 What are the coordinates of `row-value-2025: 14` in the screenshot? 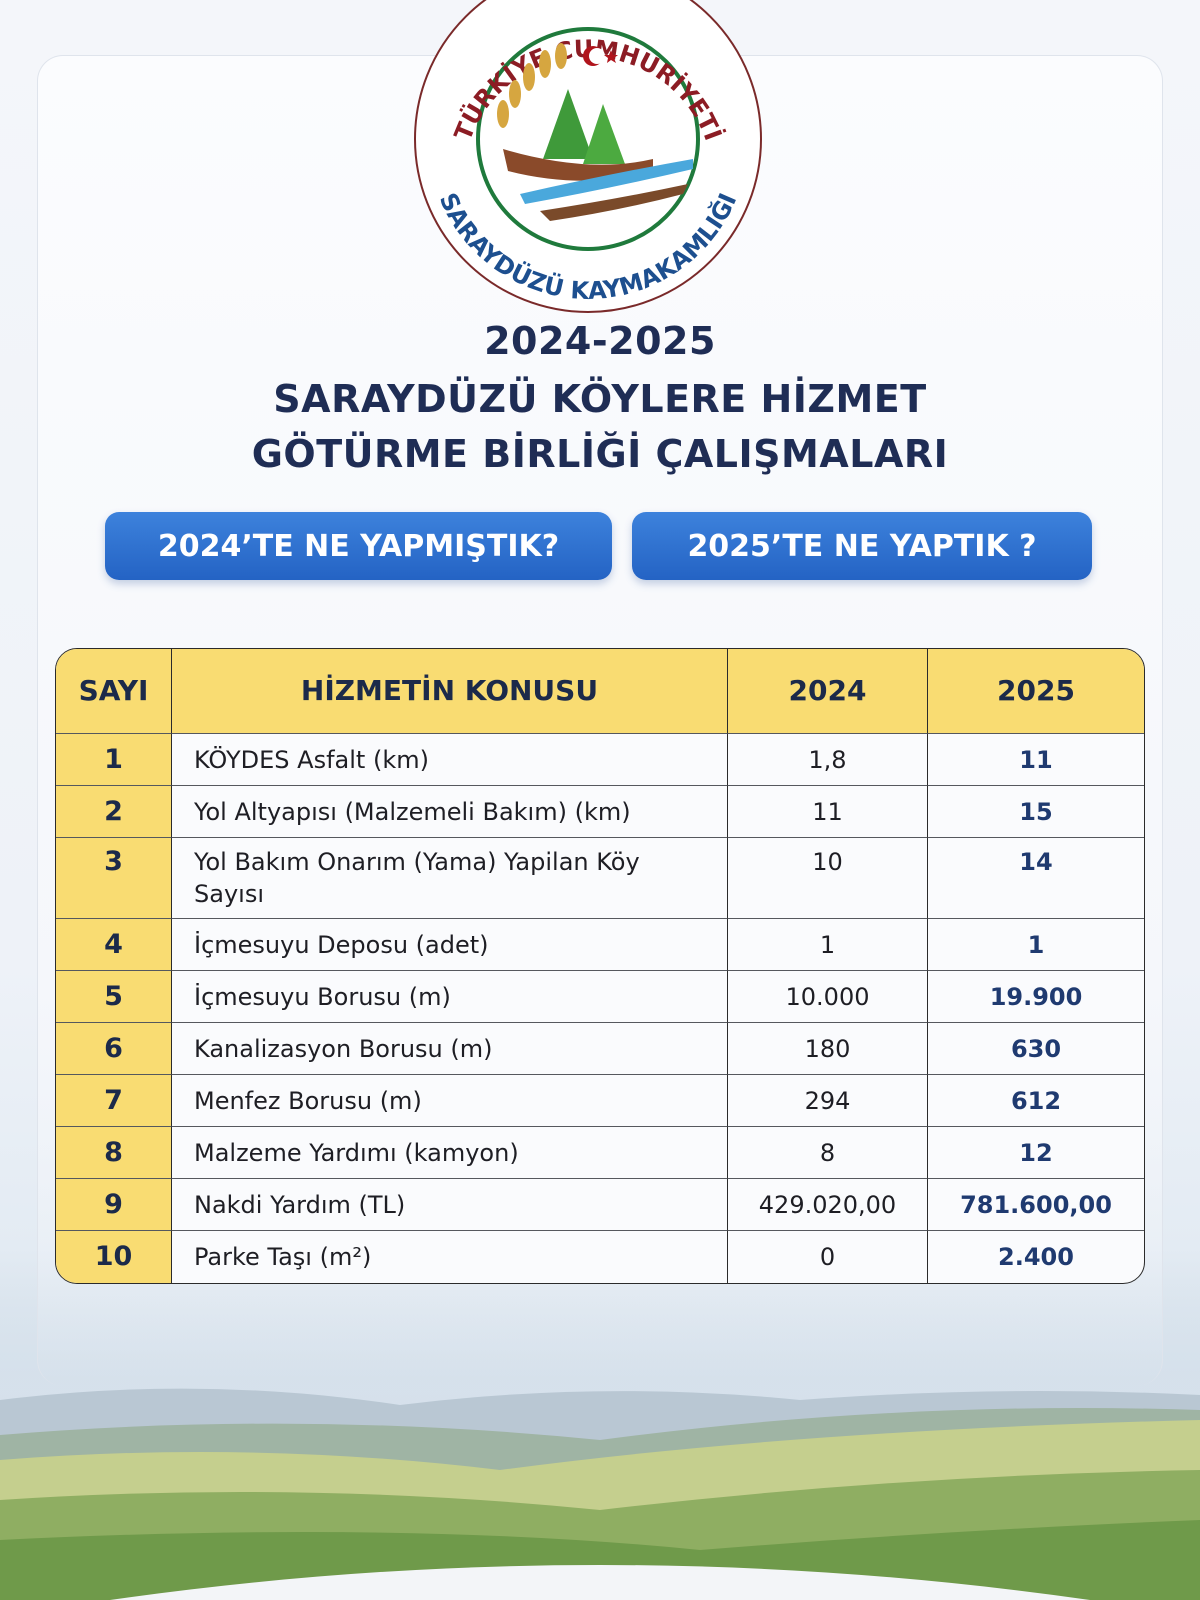 It's located at (1036, 878).